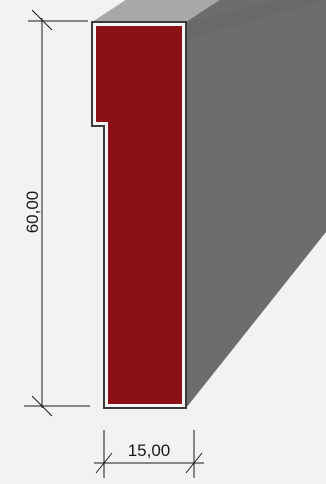  I want to click on extrusion-side-shade, so click(256, 20).